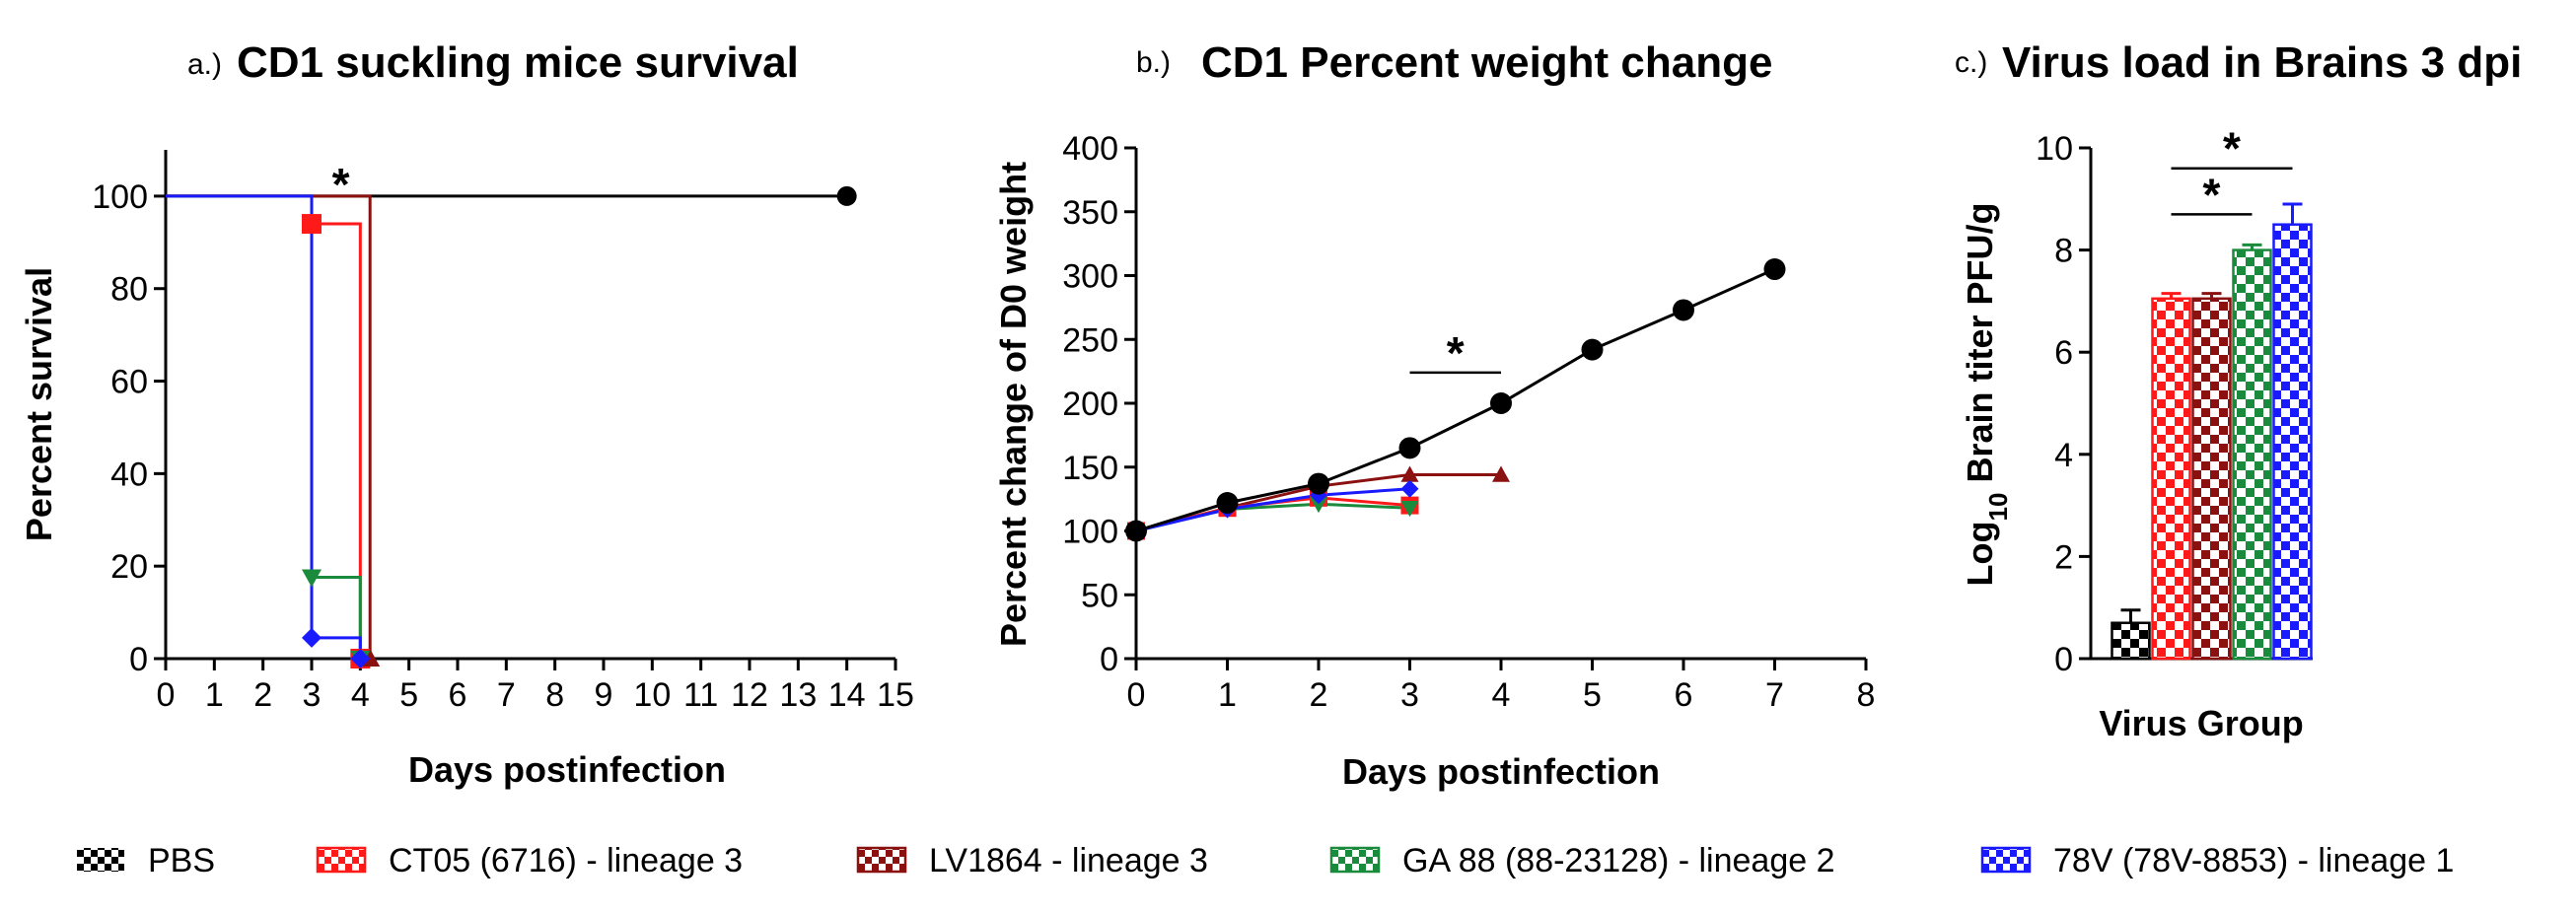  I want to click on b-y-tick-label: 150, so click(1090, 469).